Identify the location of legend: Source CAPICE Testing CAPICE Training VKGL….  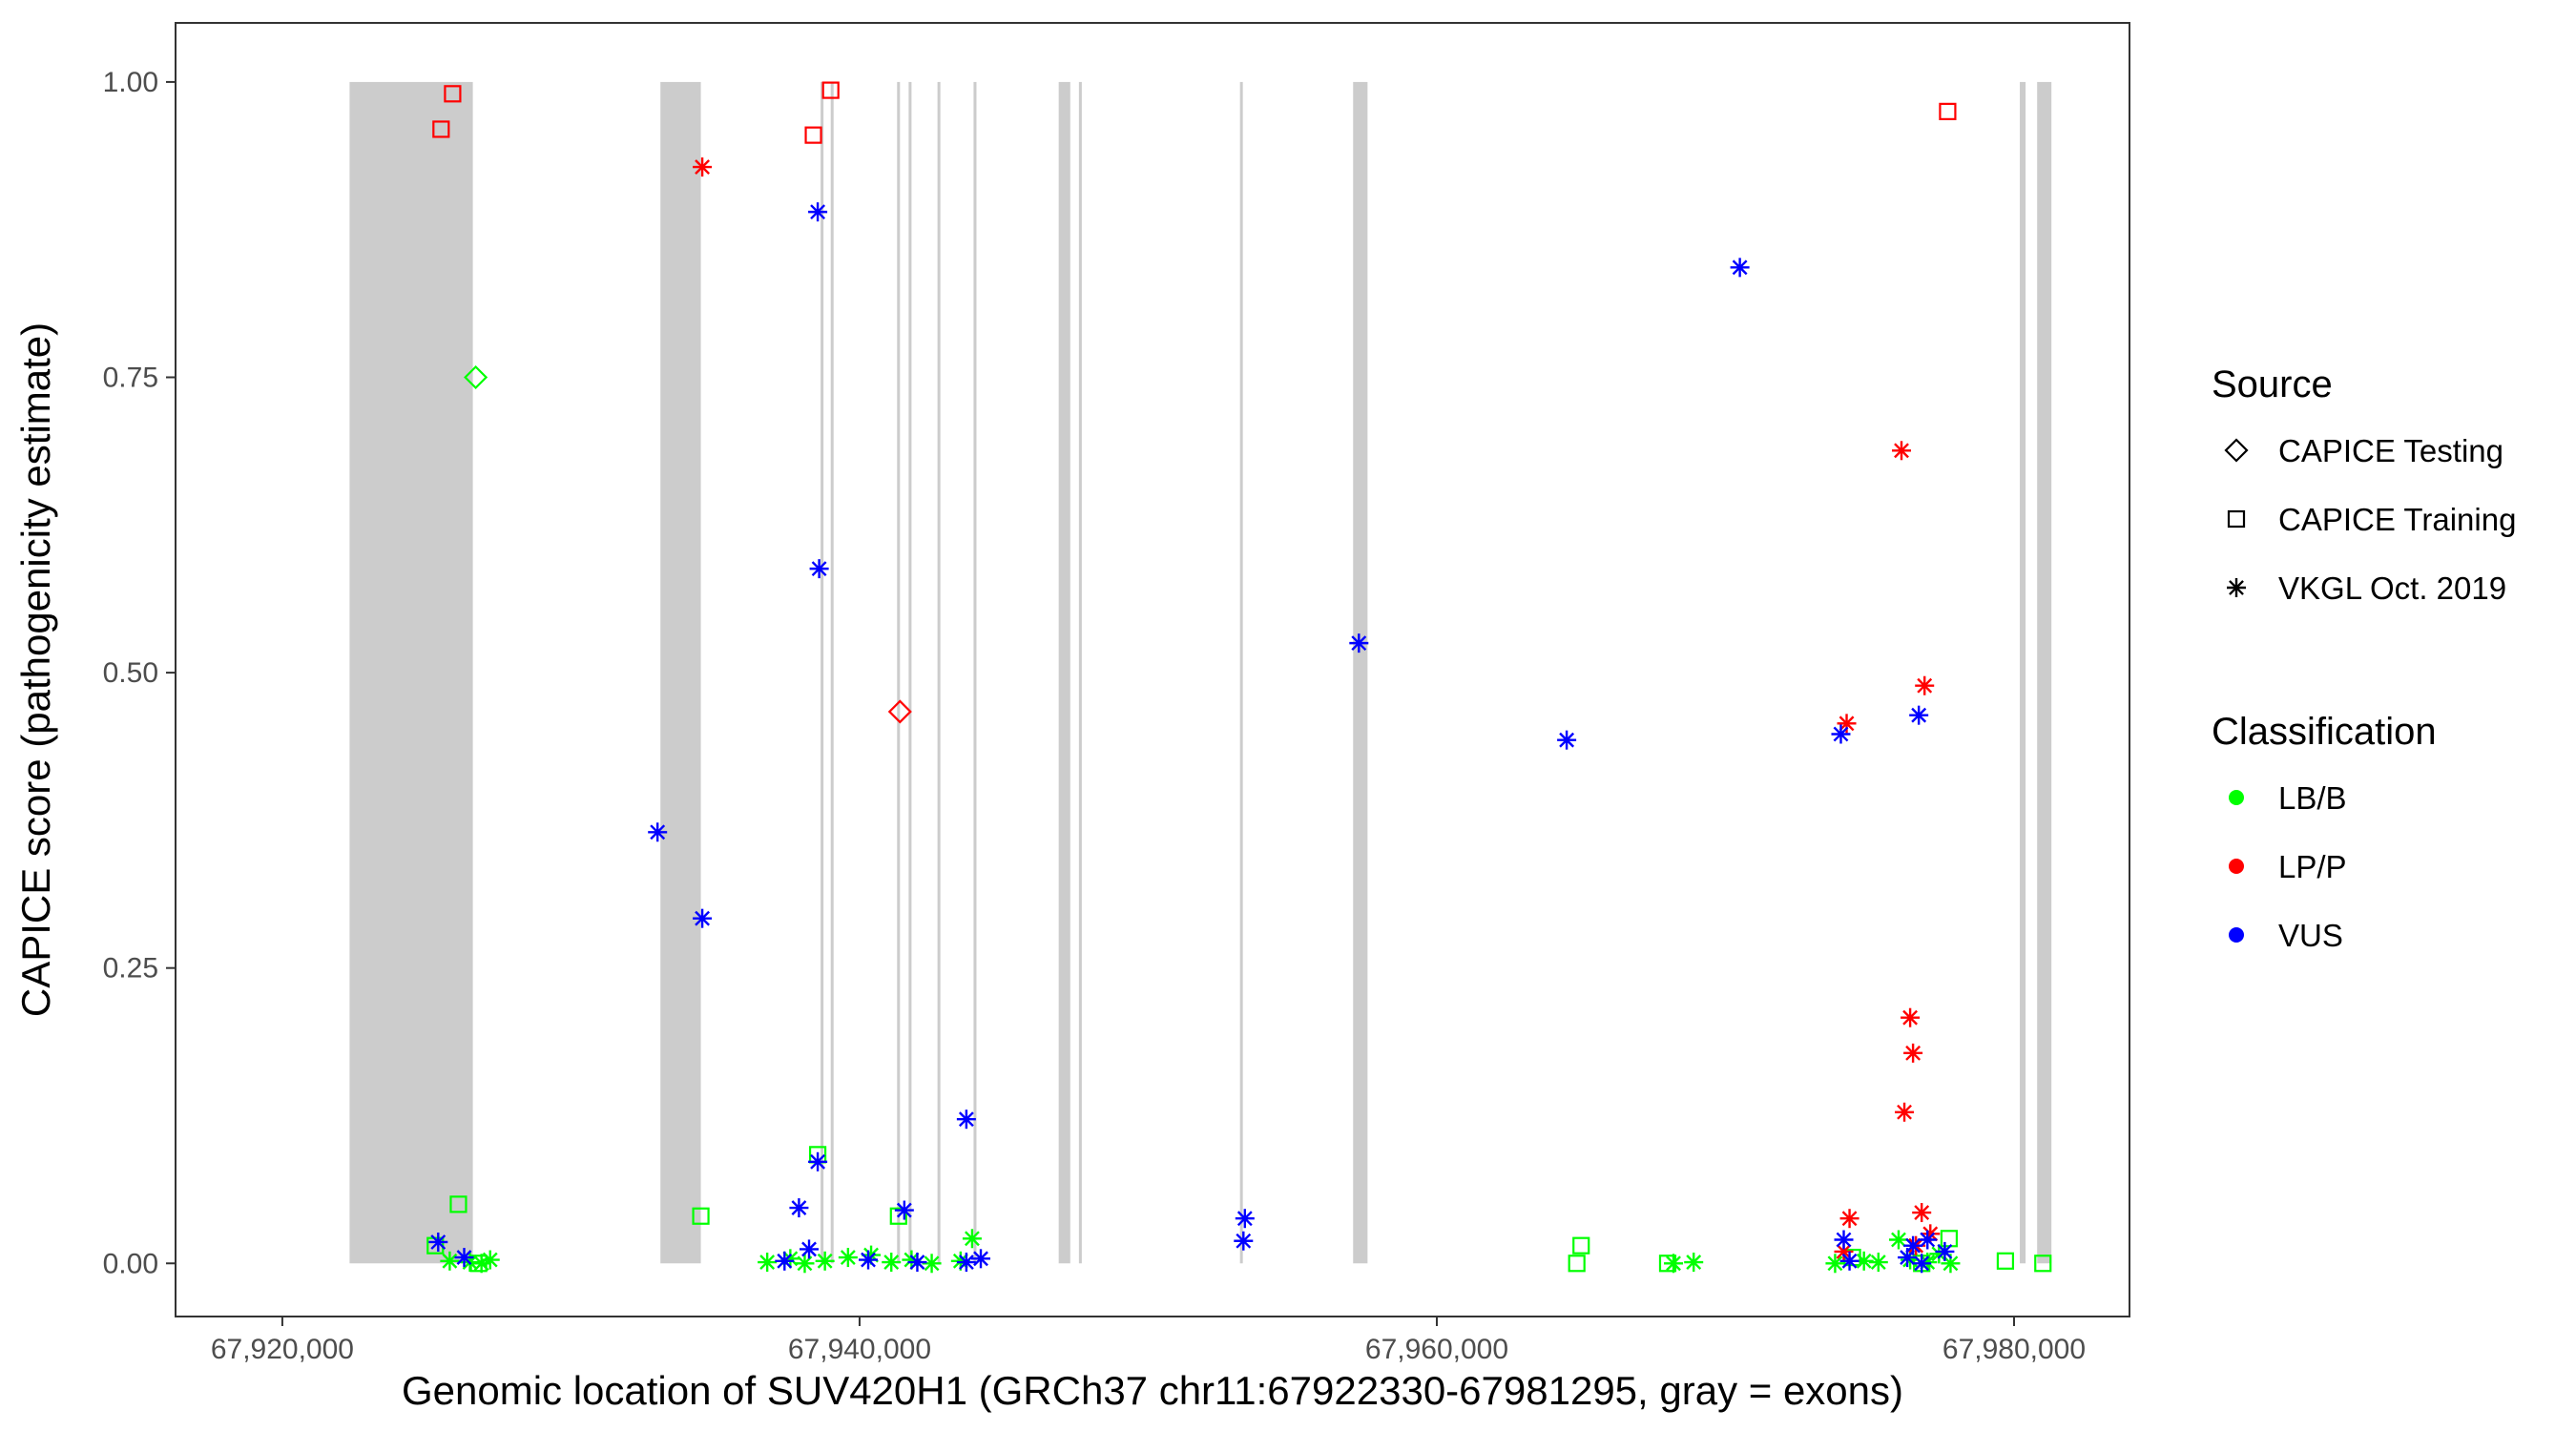
(2364, 658).